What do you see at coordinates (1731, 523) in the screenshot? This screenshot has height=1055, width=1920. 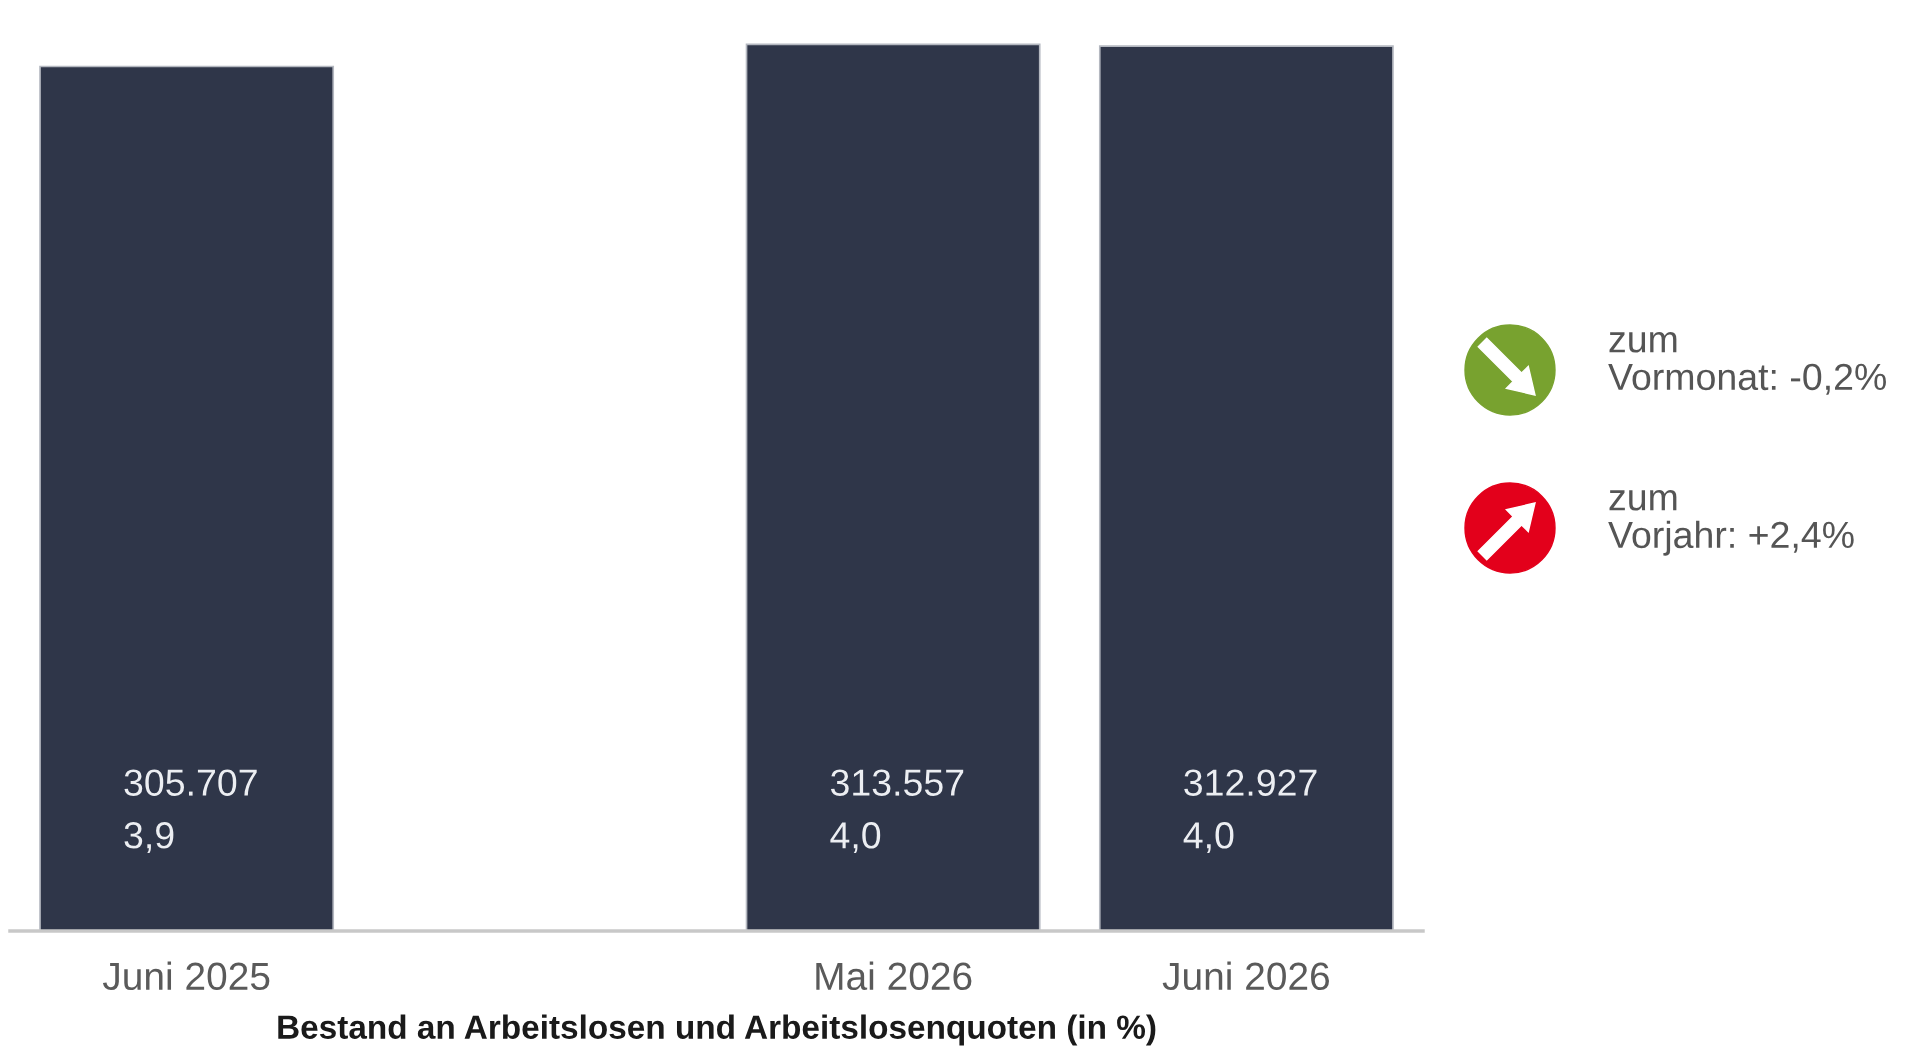 I see `text: zum Vorjahr: +2,4%` at bounding box center [1731, 523].